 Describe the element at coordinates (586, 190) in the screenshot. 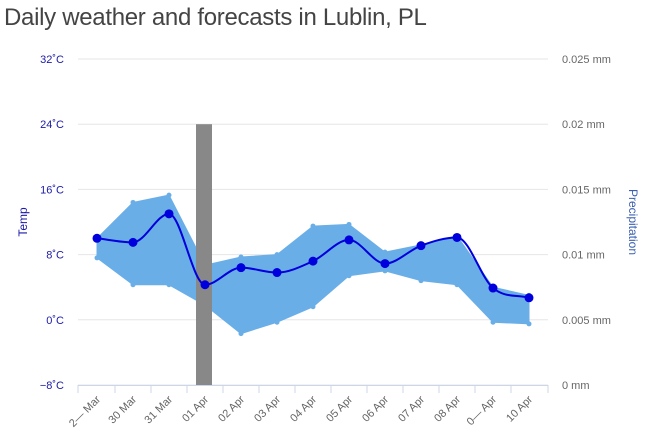

I see `y-right-tick-label: 0.015 mm` at that location.